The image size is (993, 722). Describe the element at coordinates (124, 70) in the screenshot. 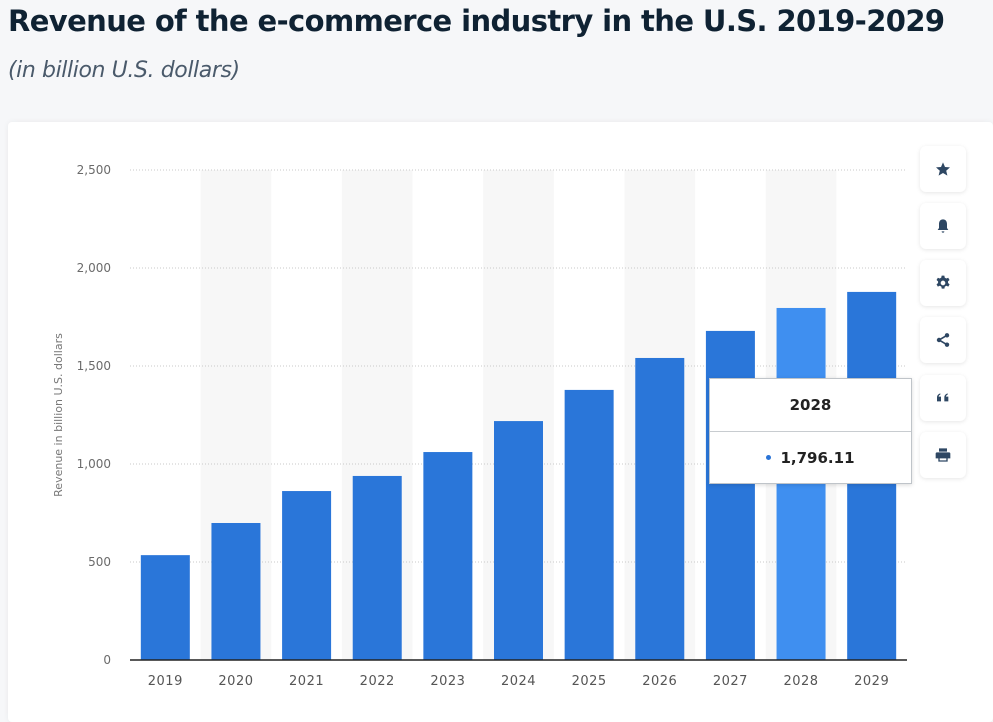

I see `chart-subtitle: (in billion U.S. dollars)` at that location.